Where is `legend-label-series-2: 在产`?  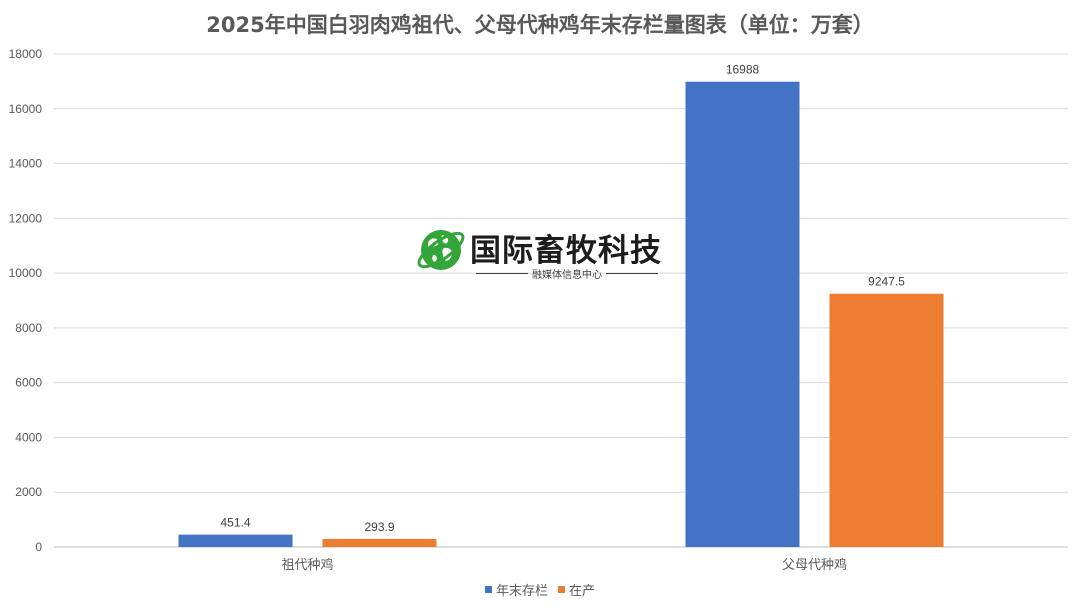
legend-label-series-2: 在产 is located at coordinates (582, 591).